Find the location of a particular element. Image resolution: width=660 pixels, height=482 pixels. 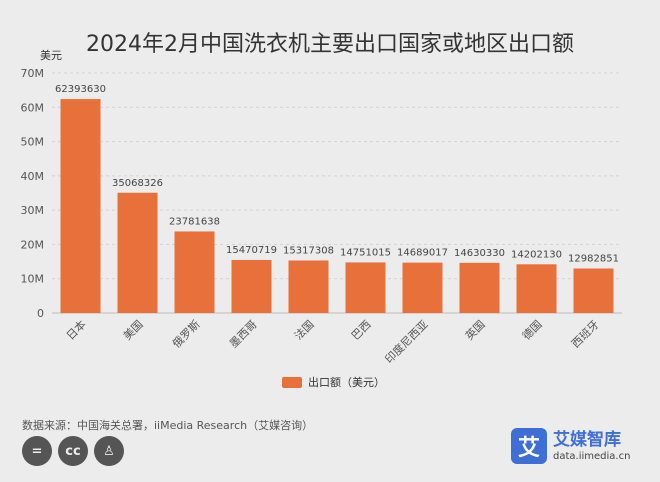

brand-name: 艾媒智库 is located at coordinates (587, 439).